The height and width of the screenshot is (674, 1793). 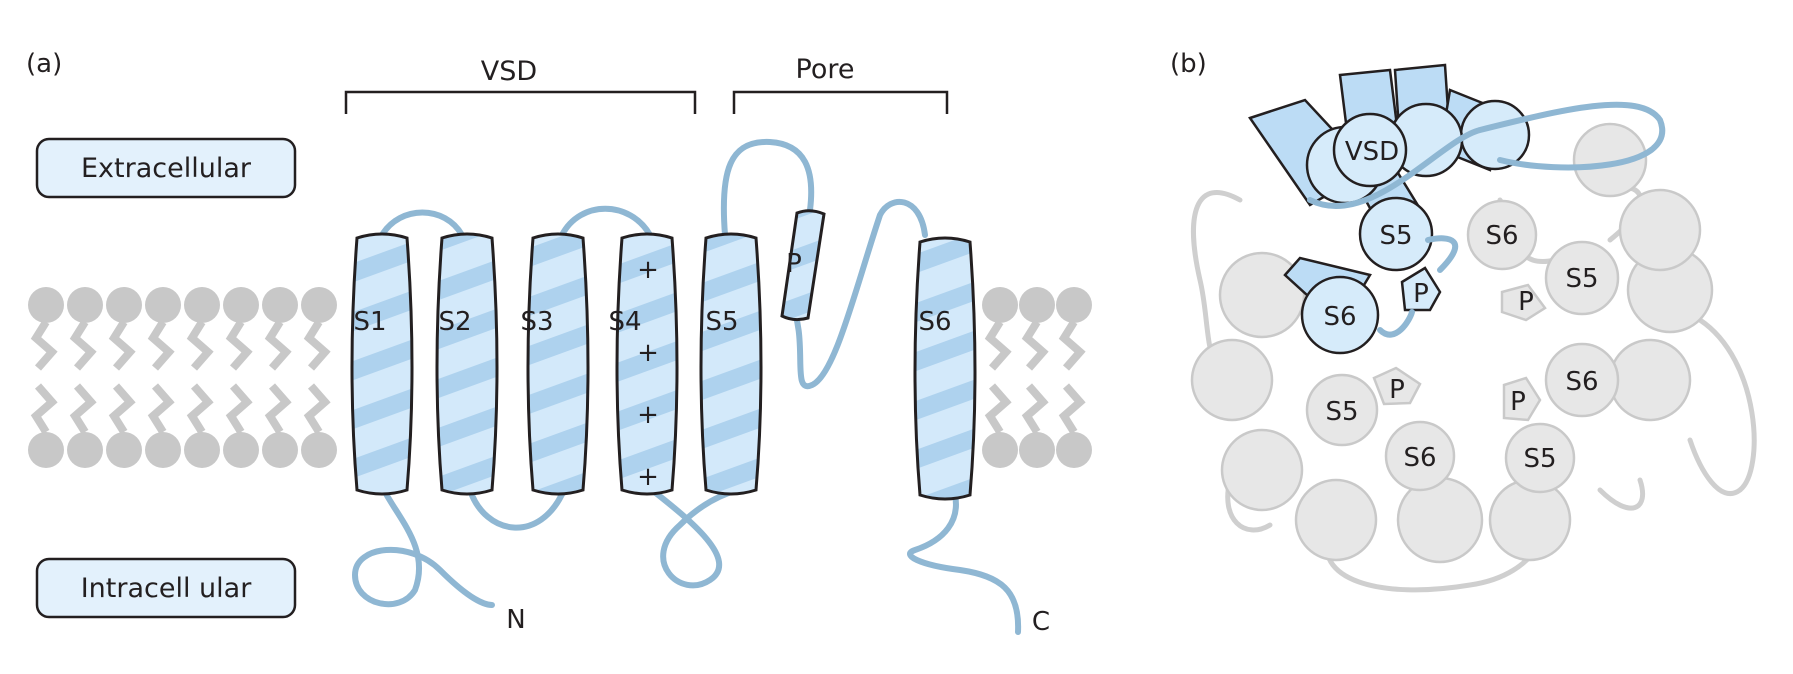 I want to click on intracellular-box: Intracell ular, so click(x=166, y=588).